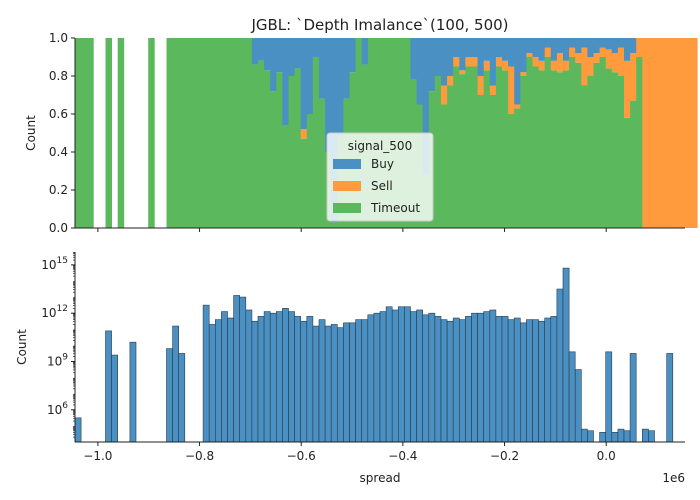  What do you see at coordinates (54, 312) in the screenshot?
I see `bottom-y-tick-label: 1012` at bounding box center [54, 312].